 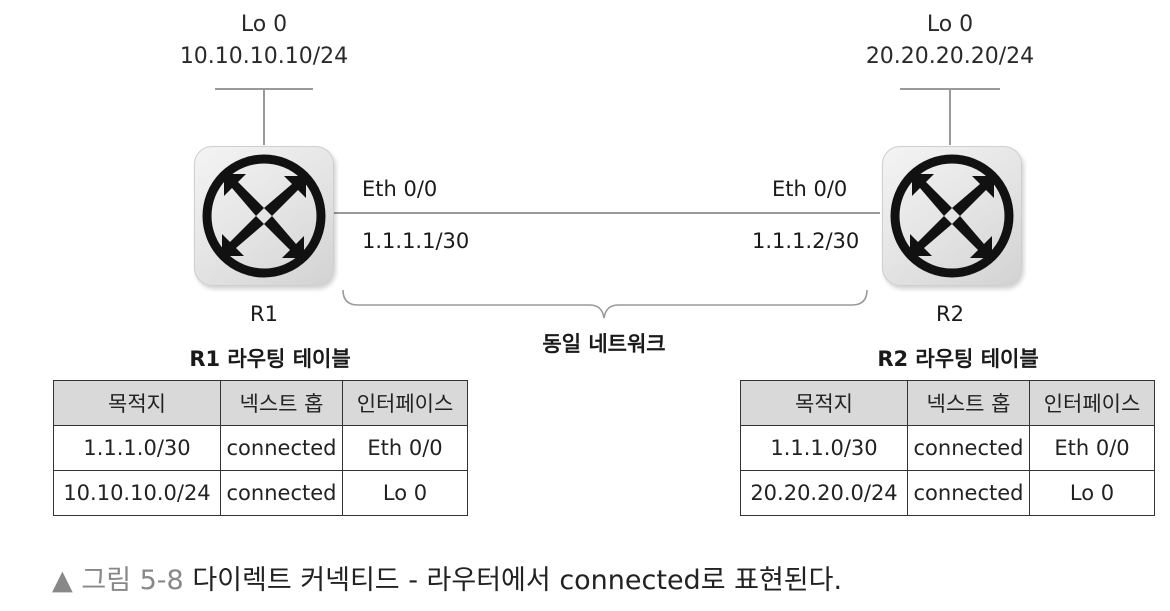 I want to click on figure-number: 그림 5-8, so click(x=132, y=580).